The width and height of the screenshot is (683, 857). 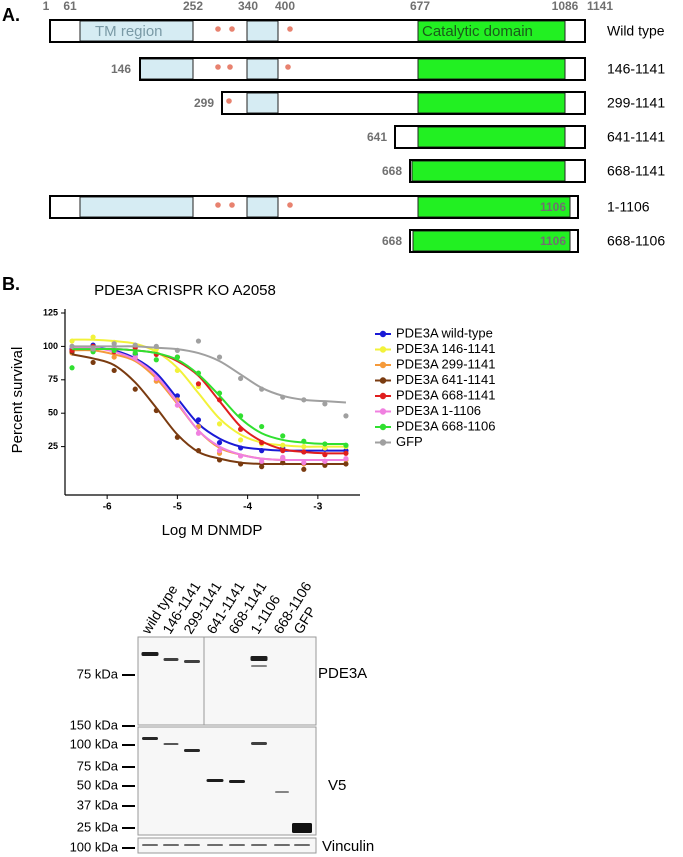 What do you see at coordinates (446, 379) in the screenshot?
I see `legend-label: PDE3A 641-1141` at bounding box center [446, 379].